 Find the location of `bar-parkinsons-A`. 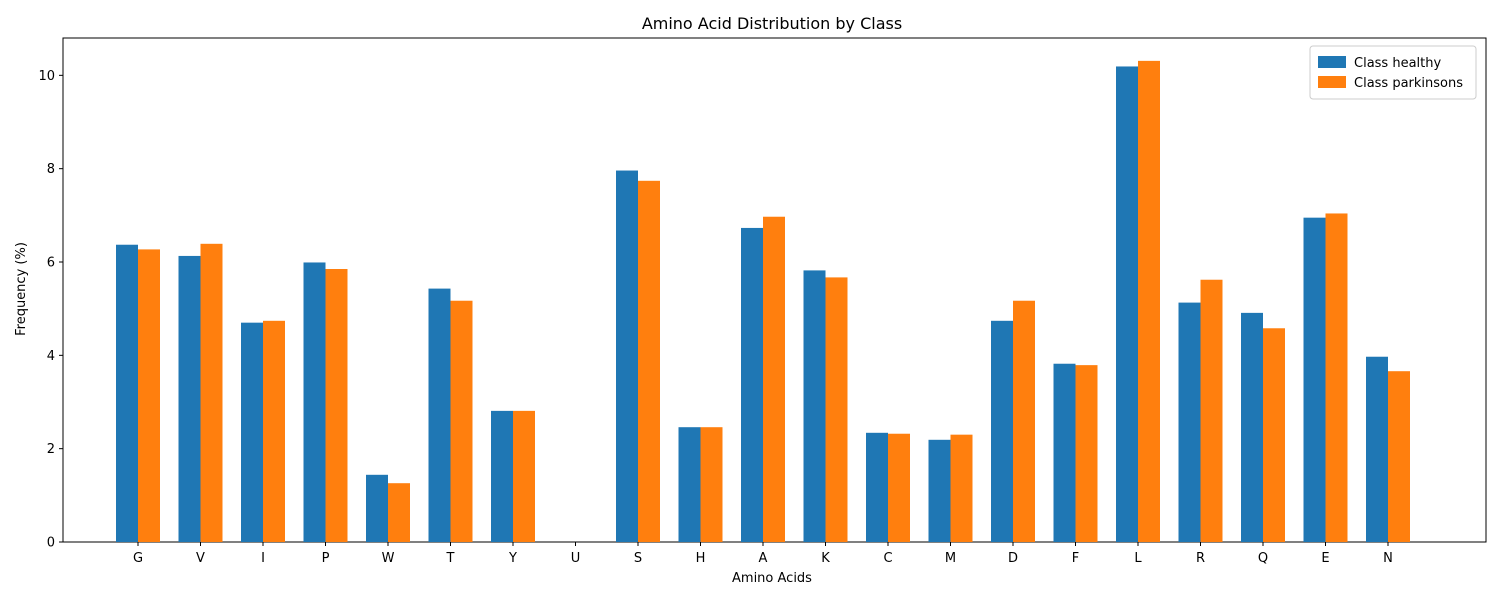

bar-parkinsons-A is located at coordinates (774, 379).